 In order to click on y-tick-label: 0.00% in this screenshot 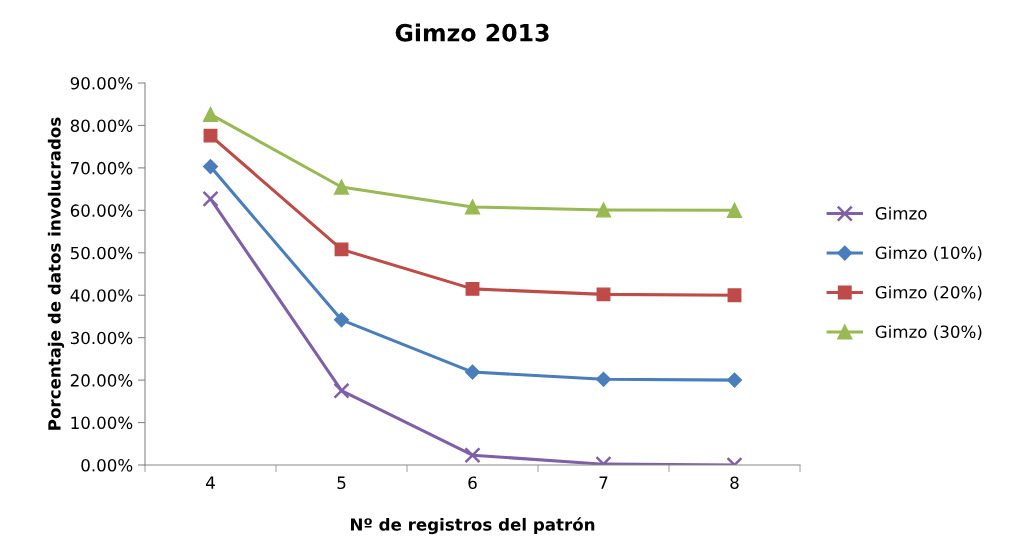, I will do `click(107, 465)`.